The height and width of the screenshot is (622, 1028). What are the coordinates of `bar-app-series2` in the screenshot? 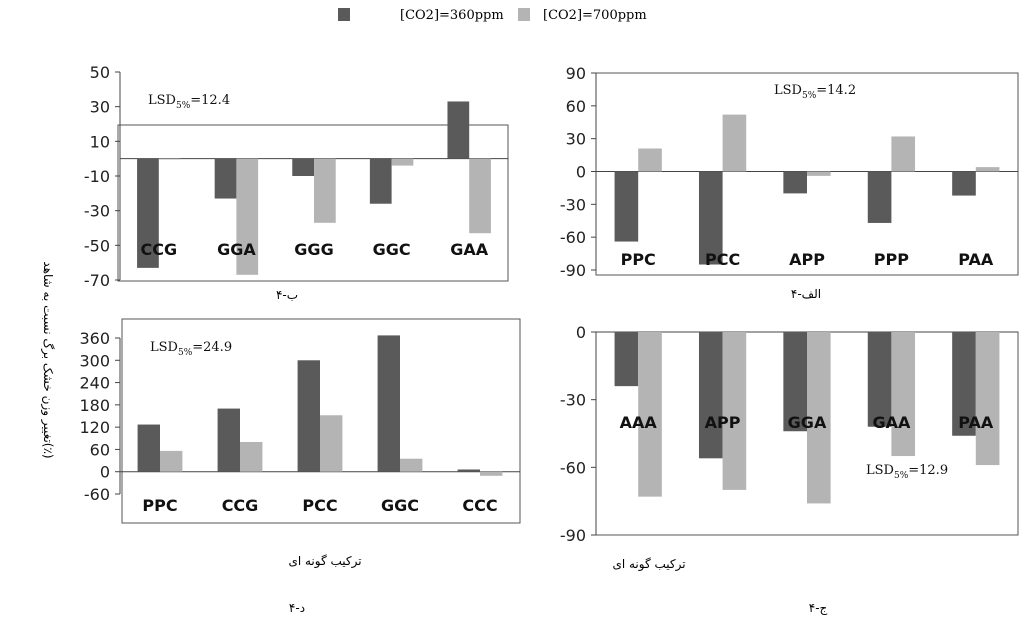 It's located at (819, 173).